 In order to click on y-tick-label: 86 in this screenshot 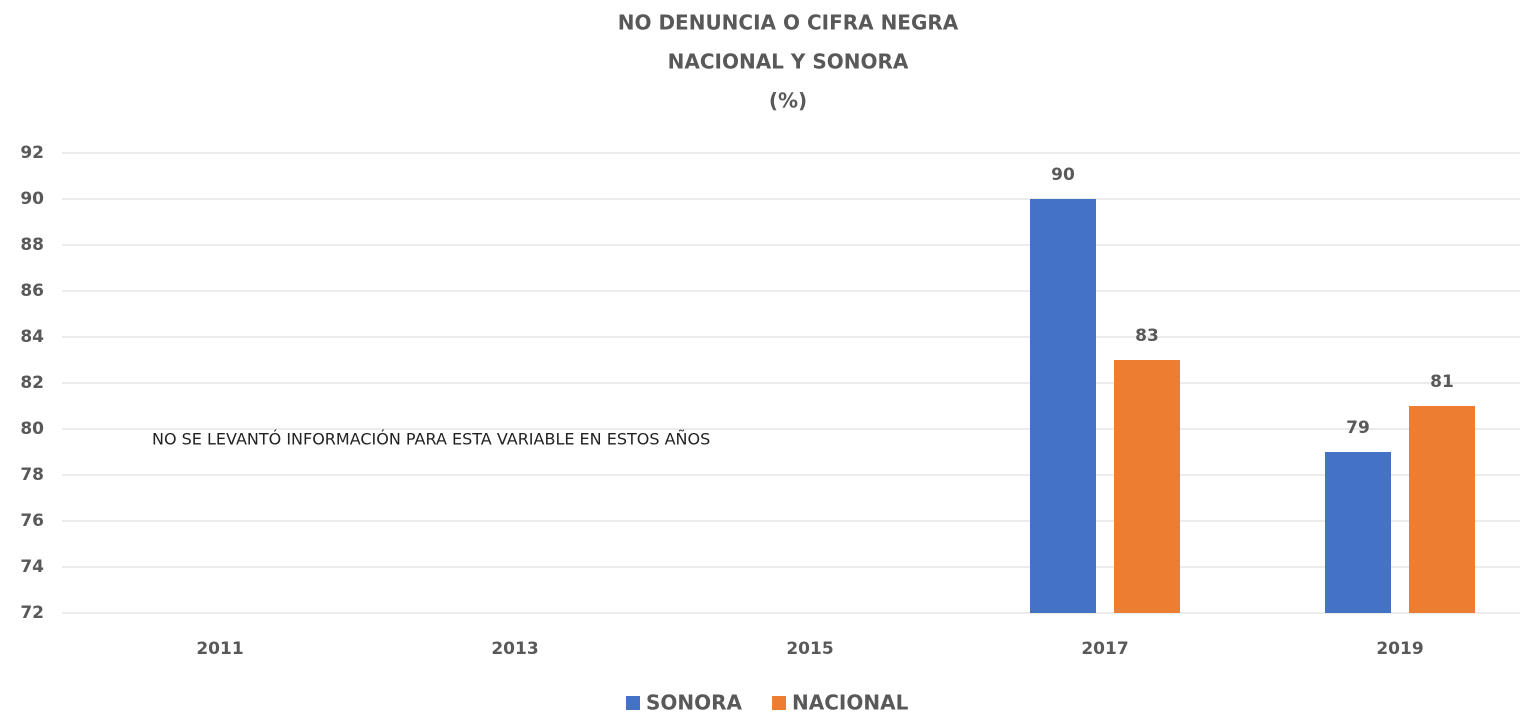, I will do `click(32, 291)`.